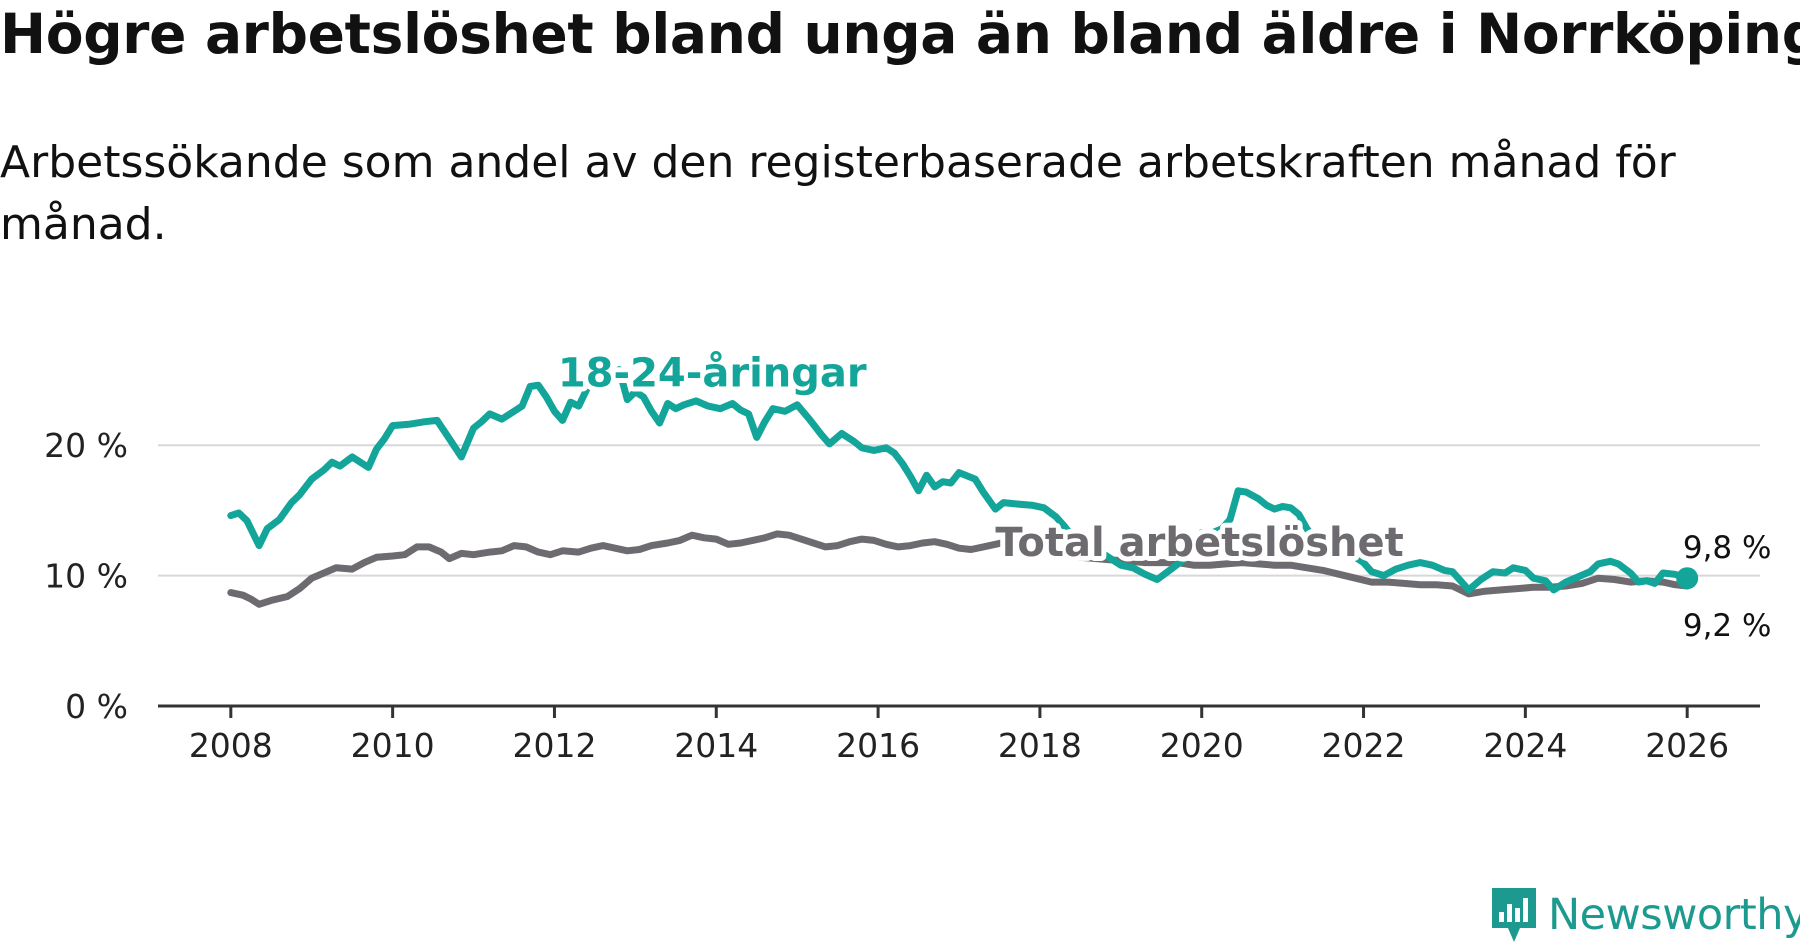 The height and width of the screenshot is (948, 1800). What do you see at coordinates (1727, 548) in the screenshot?
I see `series-end-label-0: 9,8 %` at bounding box center [1727, 548].